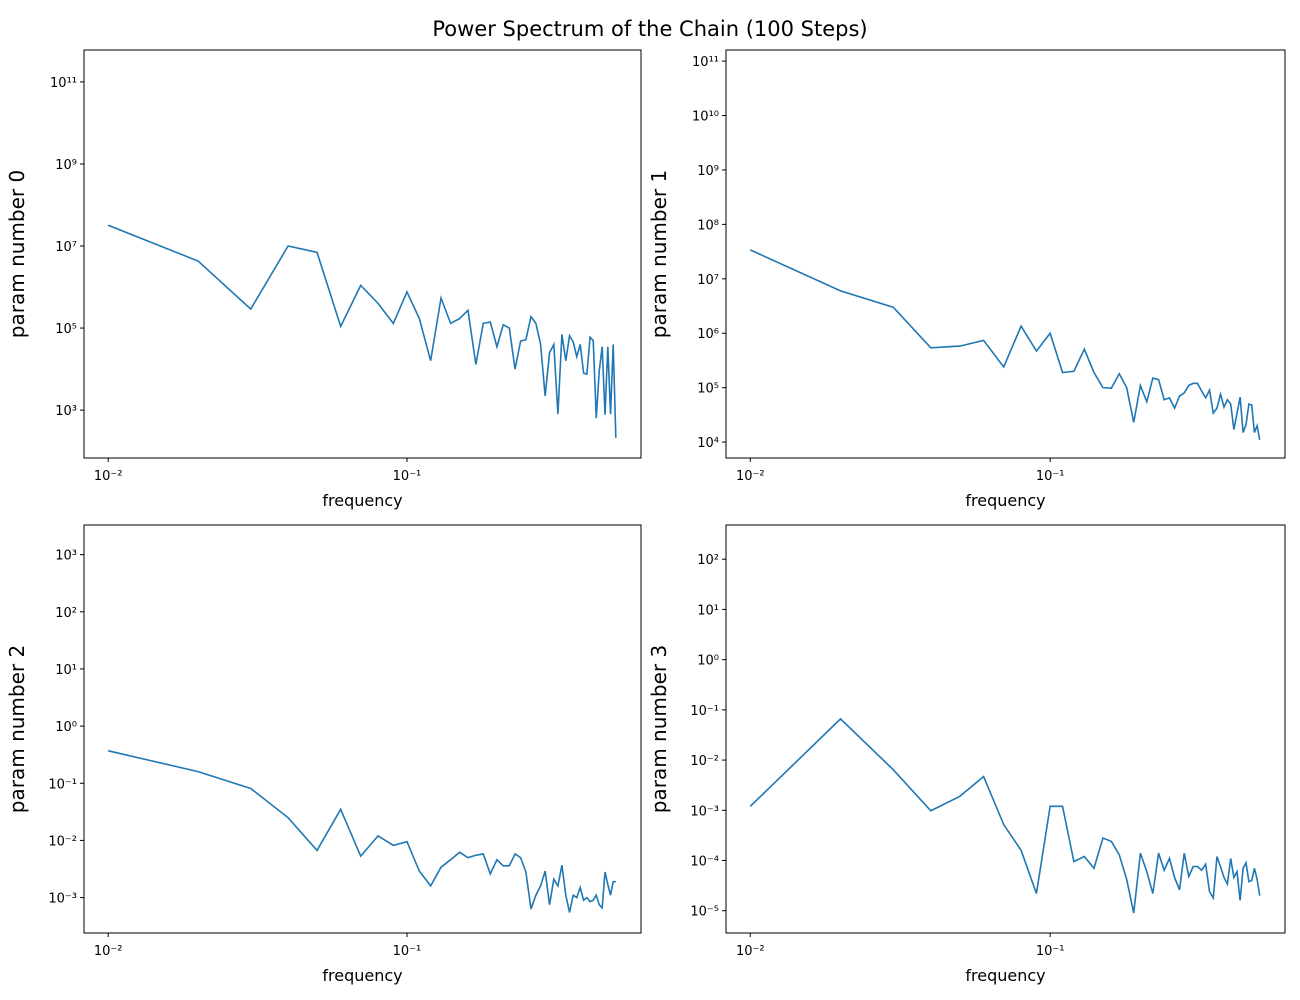  What do you see at coordinates (704, 862) in the screenshot?
I see `y-tick-label: 10⁻⁴` at bounding box center [704, 862].